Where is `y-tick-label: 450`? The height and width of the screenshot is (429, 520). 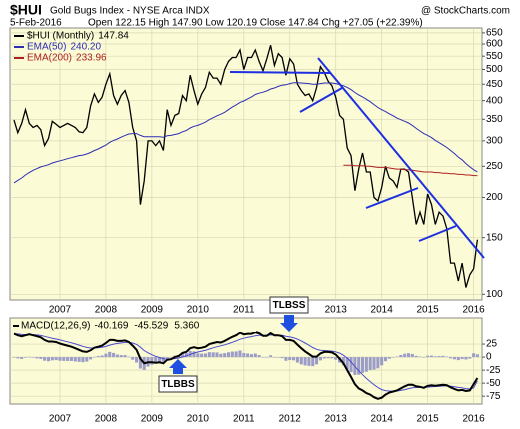
y-tick-label: 450 is located at coordinates (494, 84).